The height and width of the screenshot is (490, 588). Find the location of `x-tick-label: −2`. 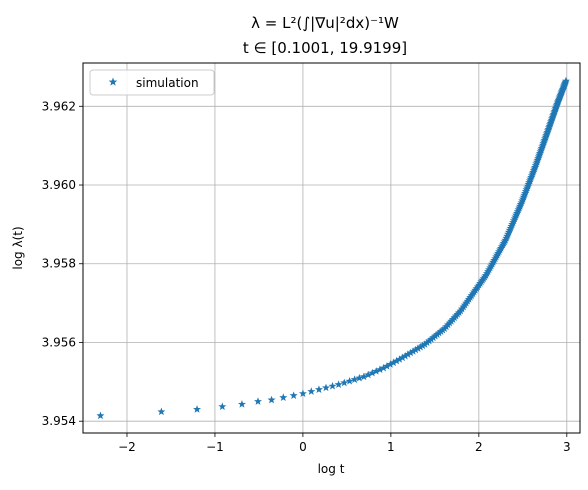

x-tick-label: −2 is located at coordinates (127, 447).